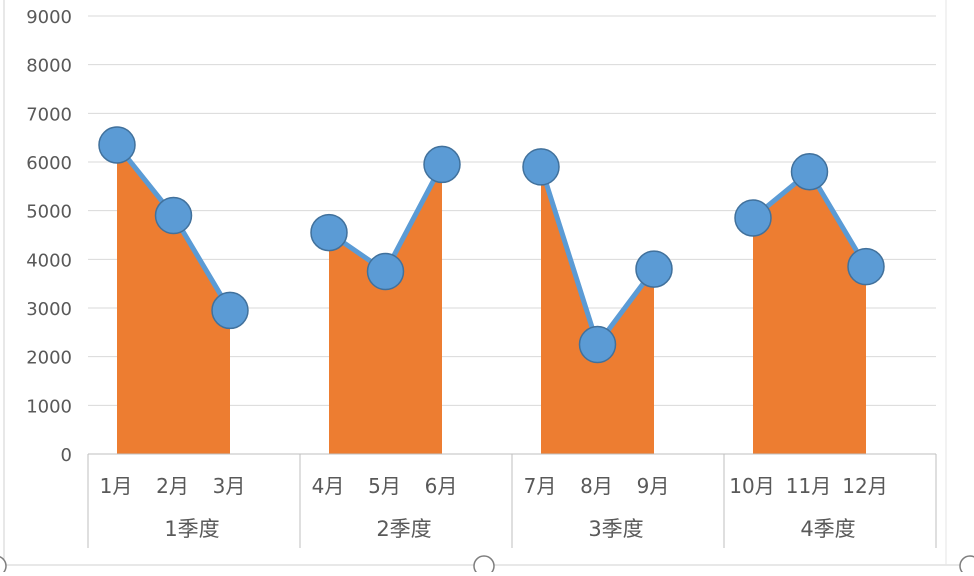 This screenshot has height=576, width=974. Describe the element at coordinates (384, 486) in the screenshot. I see `x-tick-label-5: 5月` at that location.